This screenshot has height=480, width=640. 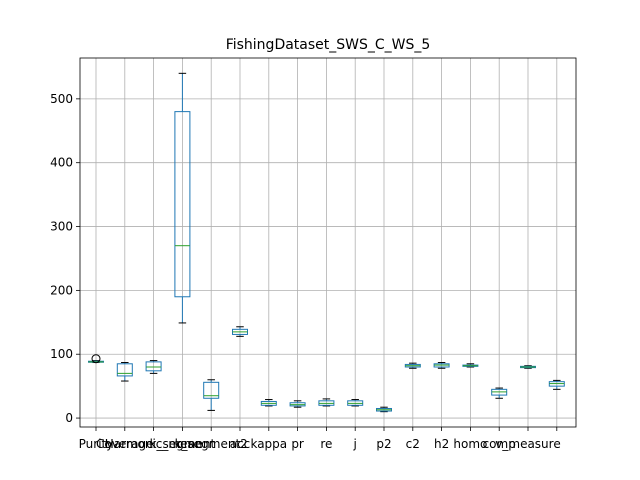 What do you see at coordinates (61, 354) in the screenshot?
I see `y-tick-label: 100` at bounding box center [61, 354].